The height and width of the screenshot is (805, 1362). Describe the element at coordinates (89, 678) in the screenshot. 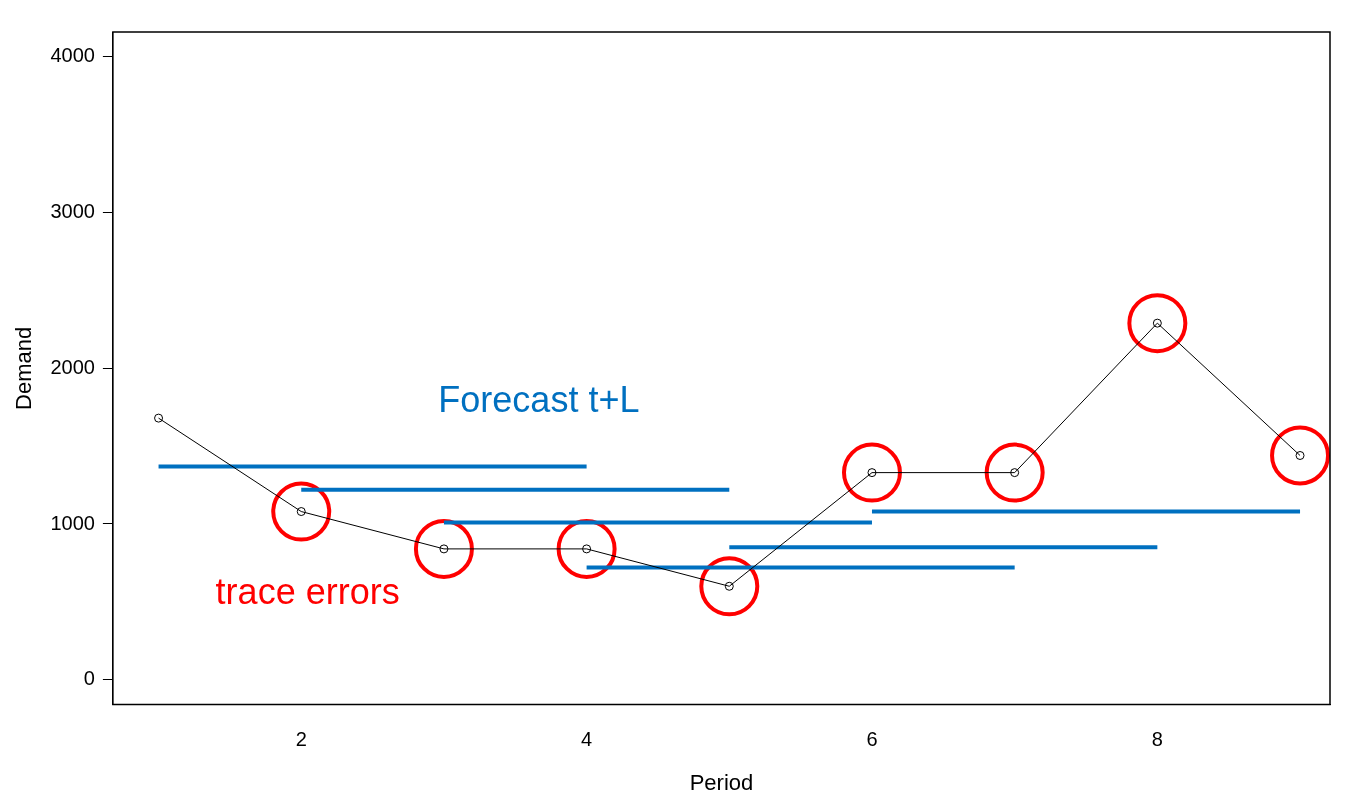

I see `y-tick-label: 0` at that location.